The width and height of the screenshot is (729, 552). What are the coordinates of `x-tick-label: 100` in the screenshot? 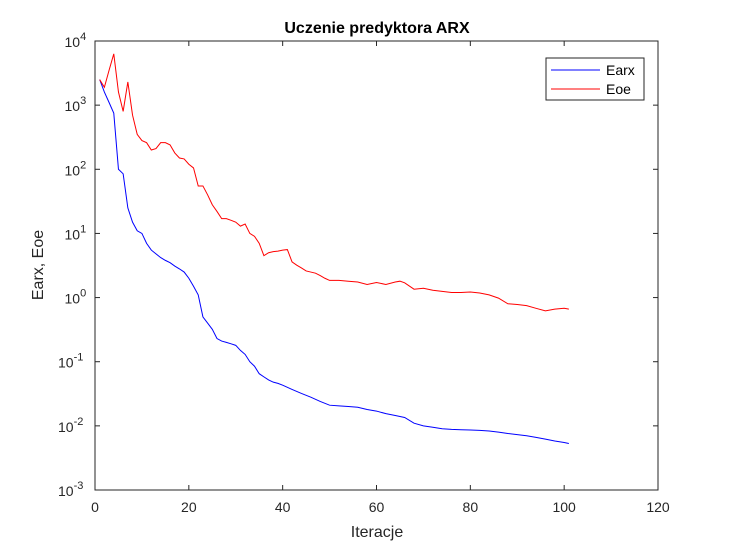 It's located at (564, 507).